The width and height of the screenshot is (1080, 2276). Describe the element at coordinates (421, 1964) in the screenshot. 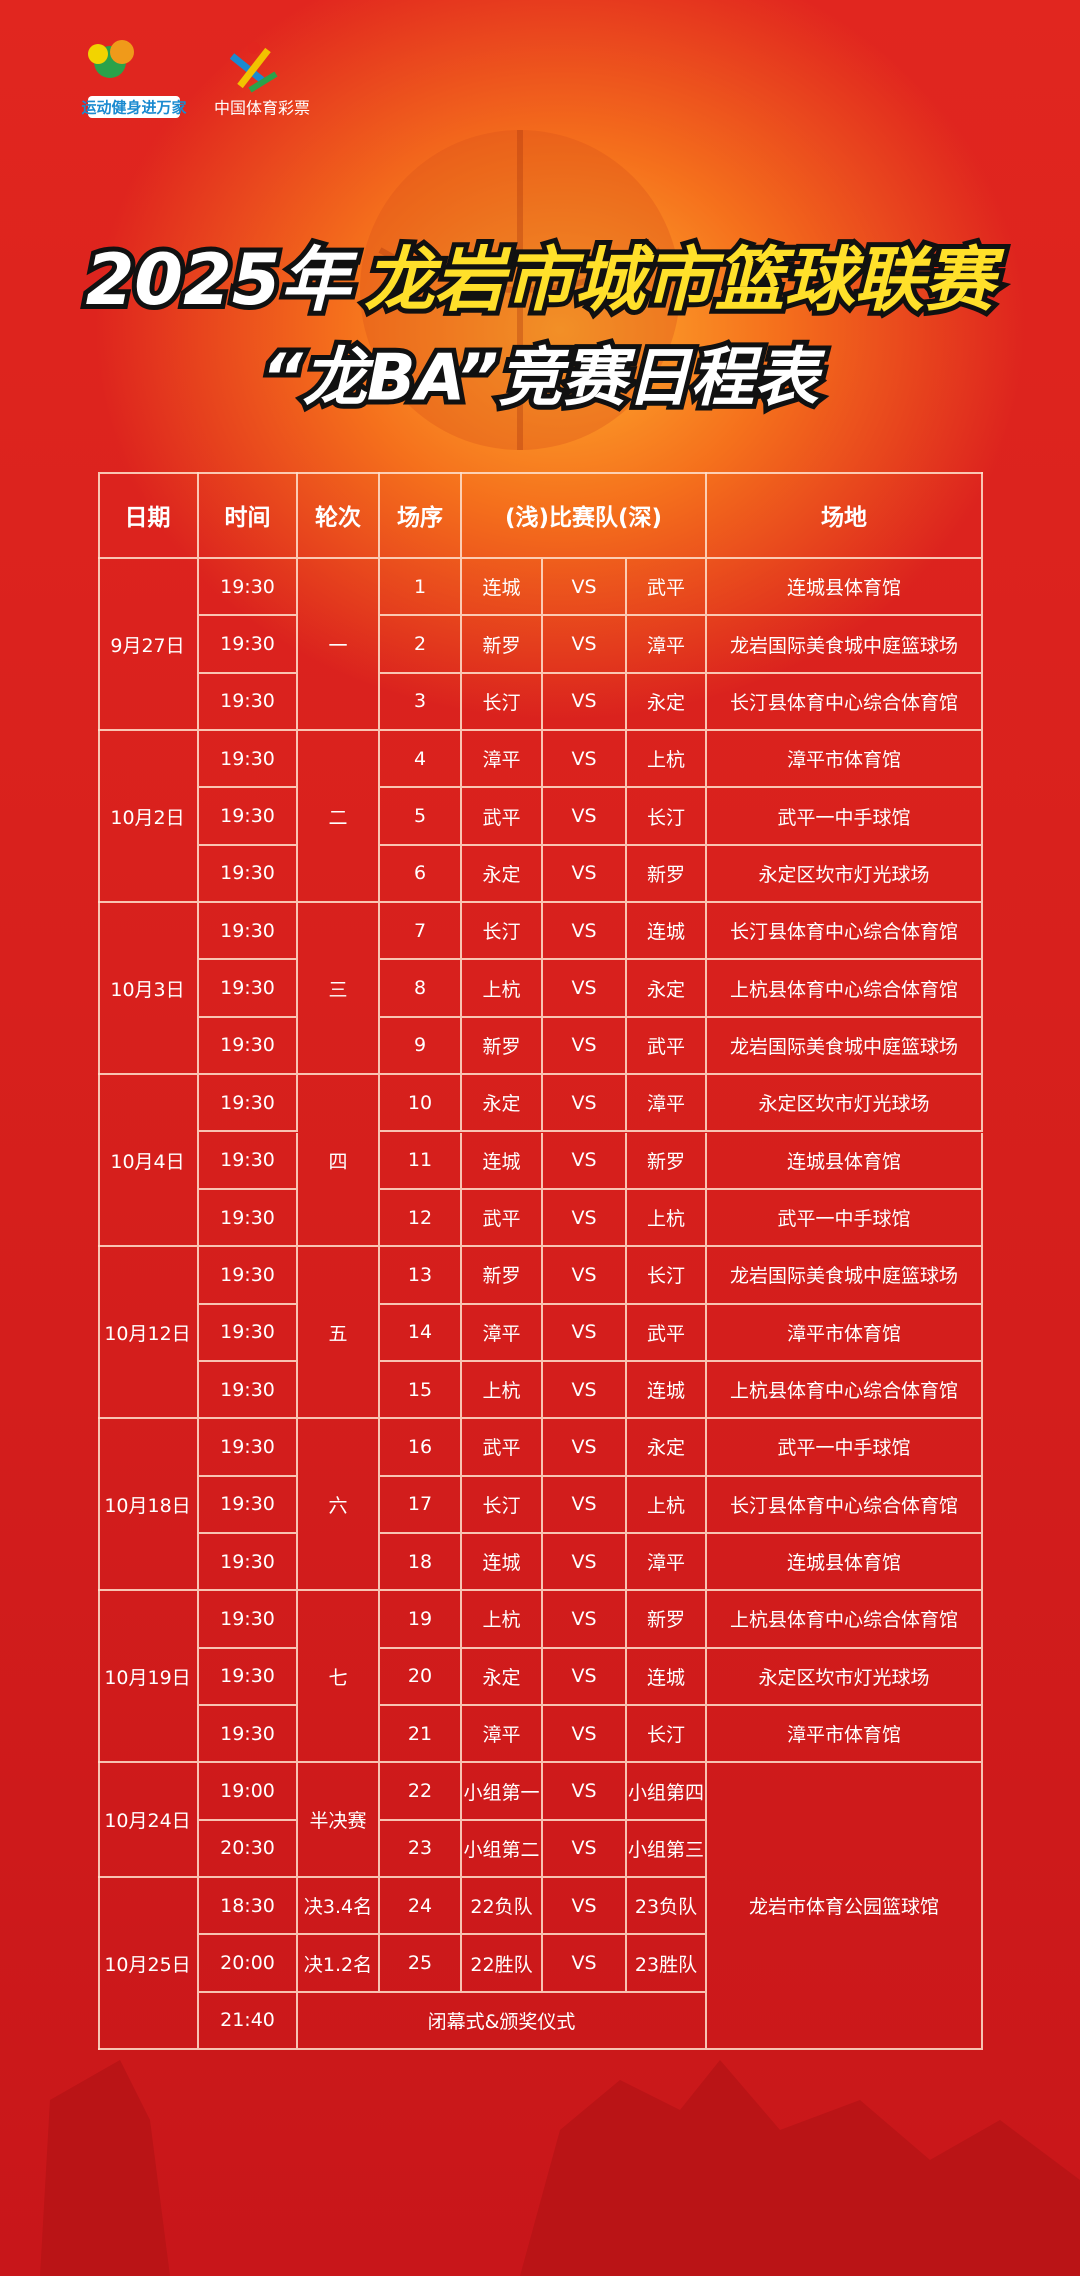

I see `match-no: 25` at that location.